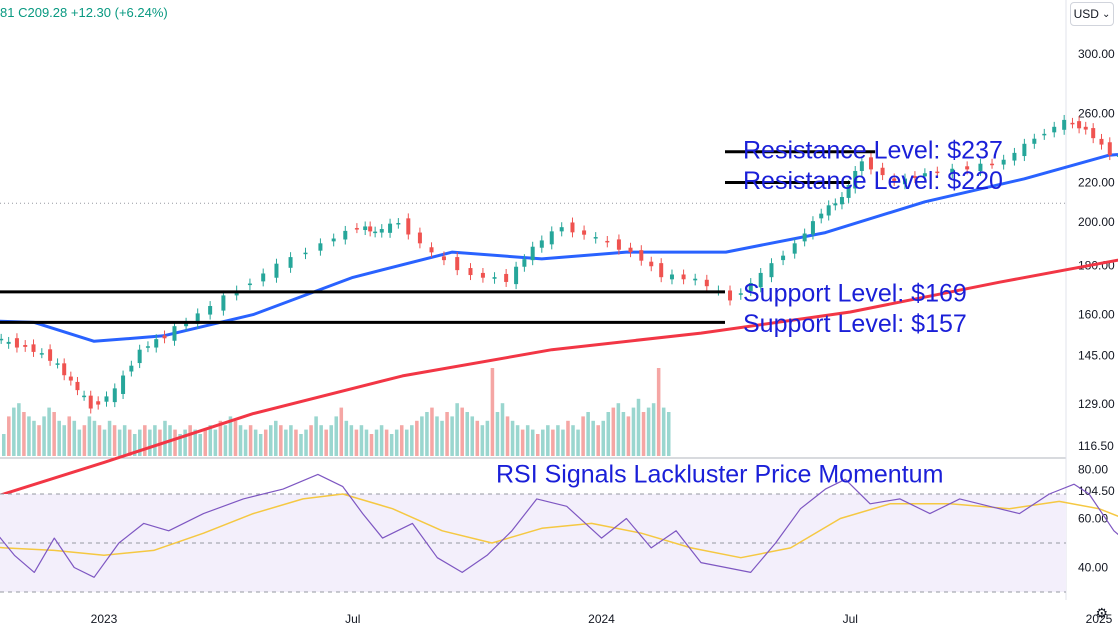 The width and height of the screenshot is (1118, 628). What do you see at coordinates (43, 12) in the screenshot?
I see `close-price-label: C209.28` at bounding box center [43, 12].